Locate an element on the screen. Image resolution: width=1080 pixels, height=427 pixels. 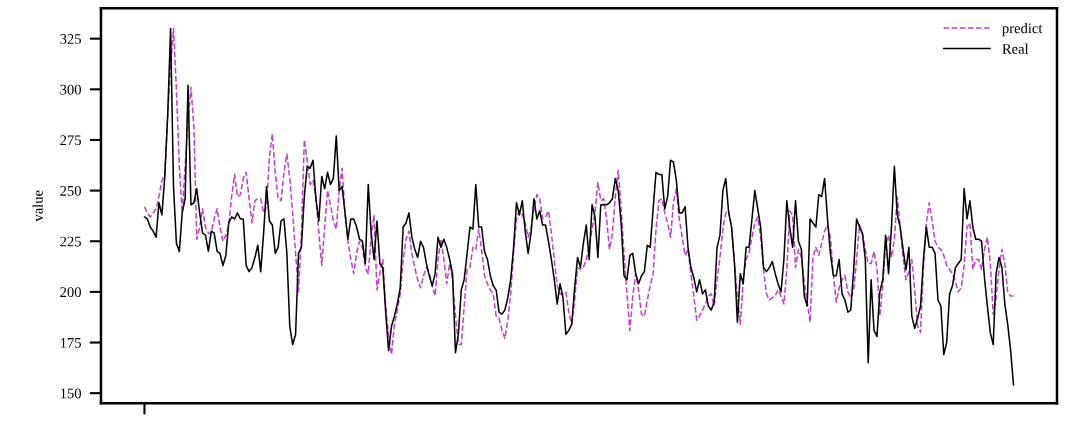
y-tick-label: 200 is located at coordinates (70, 292).